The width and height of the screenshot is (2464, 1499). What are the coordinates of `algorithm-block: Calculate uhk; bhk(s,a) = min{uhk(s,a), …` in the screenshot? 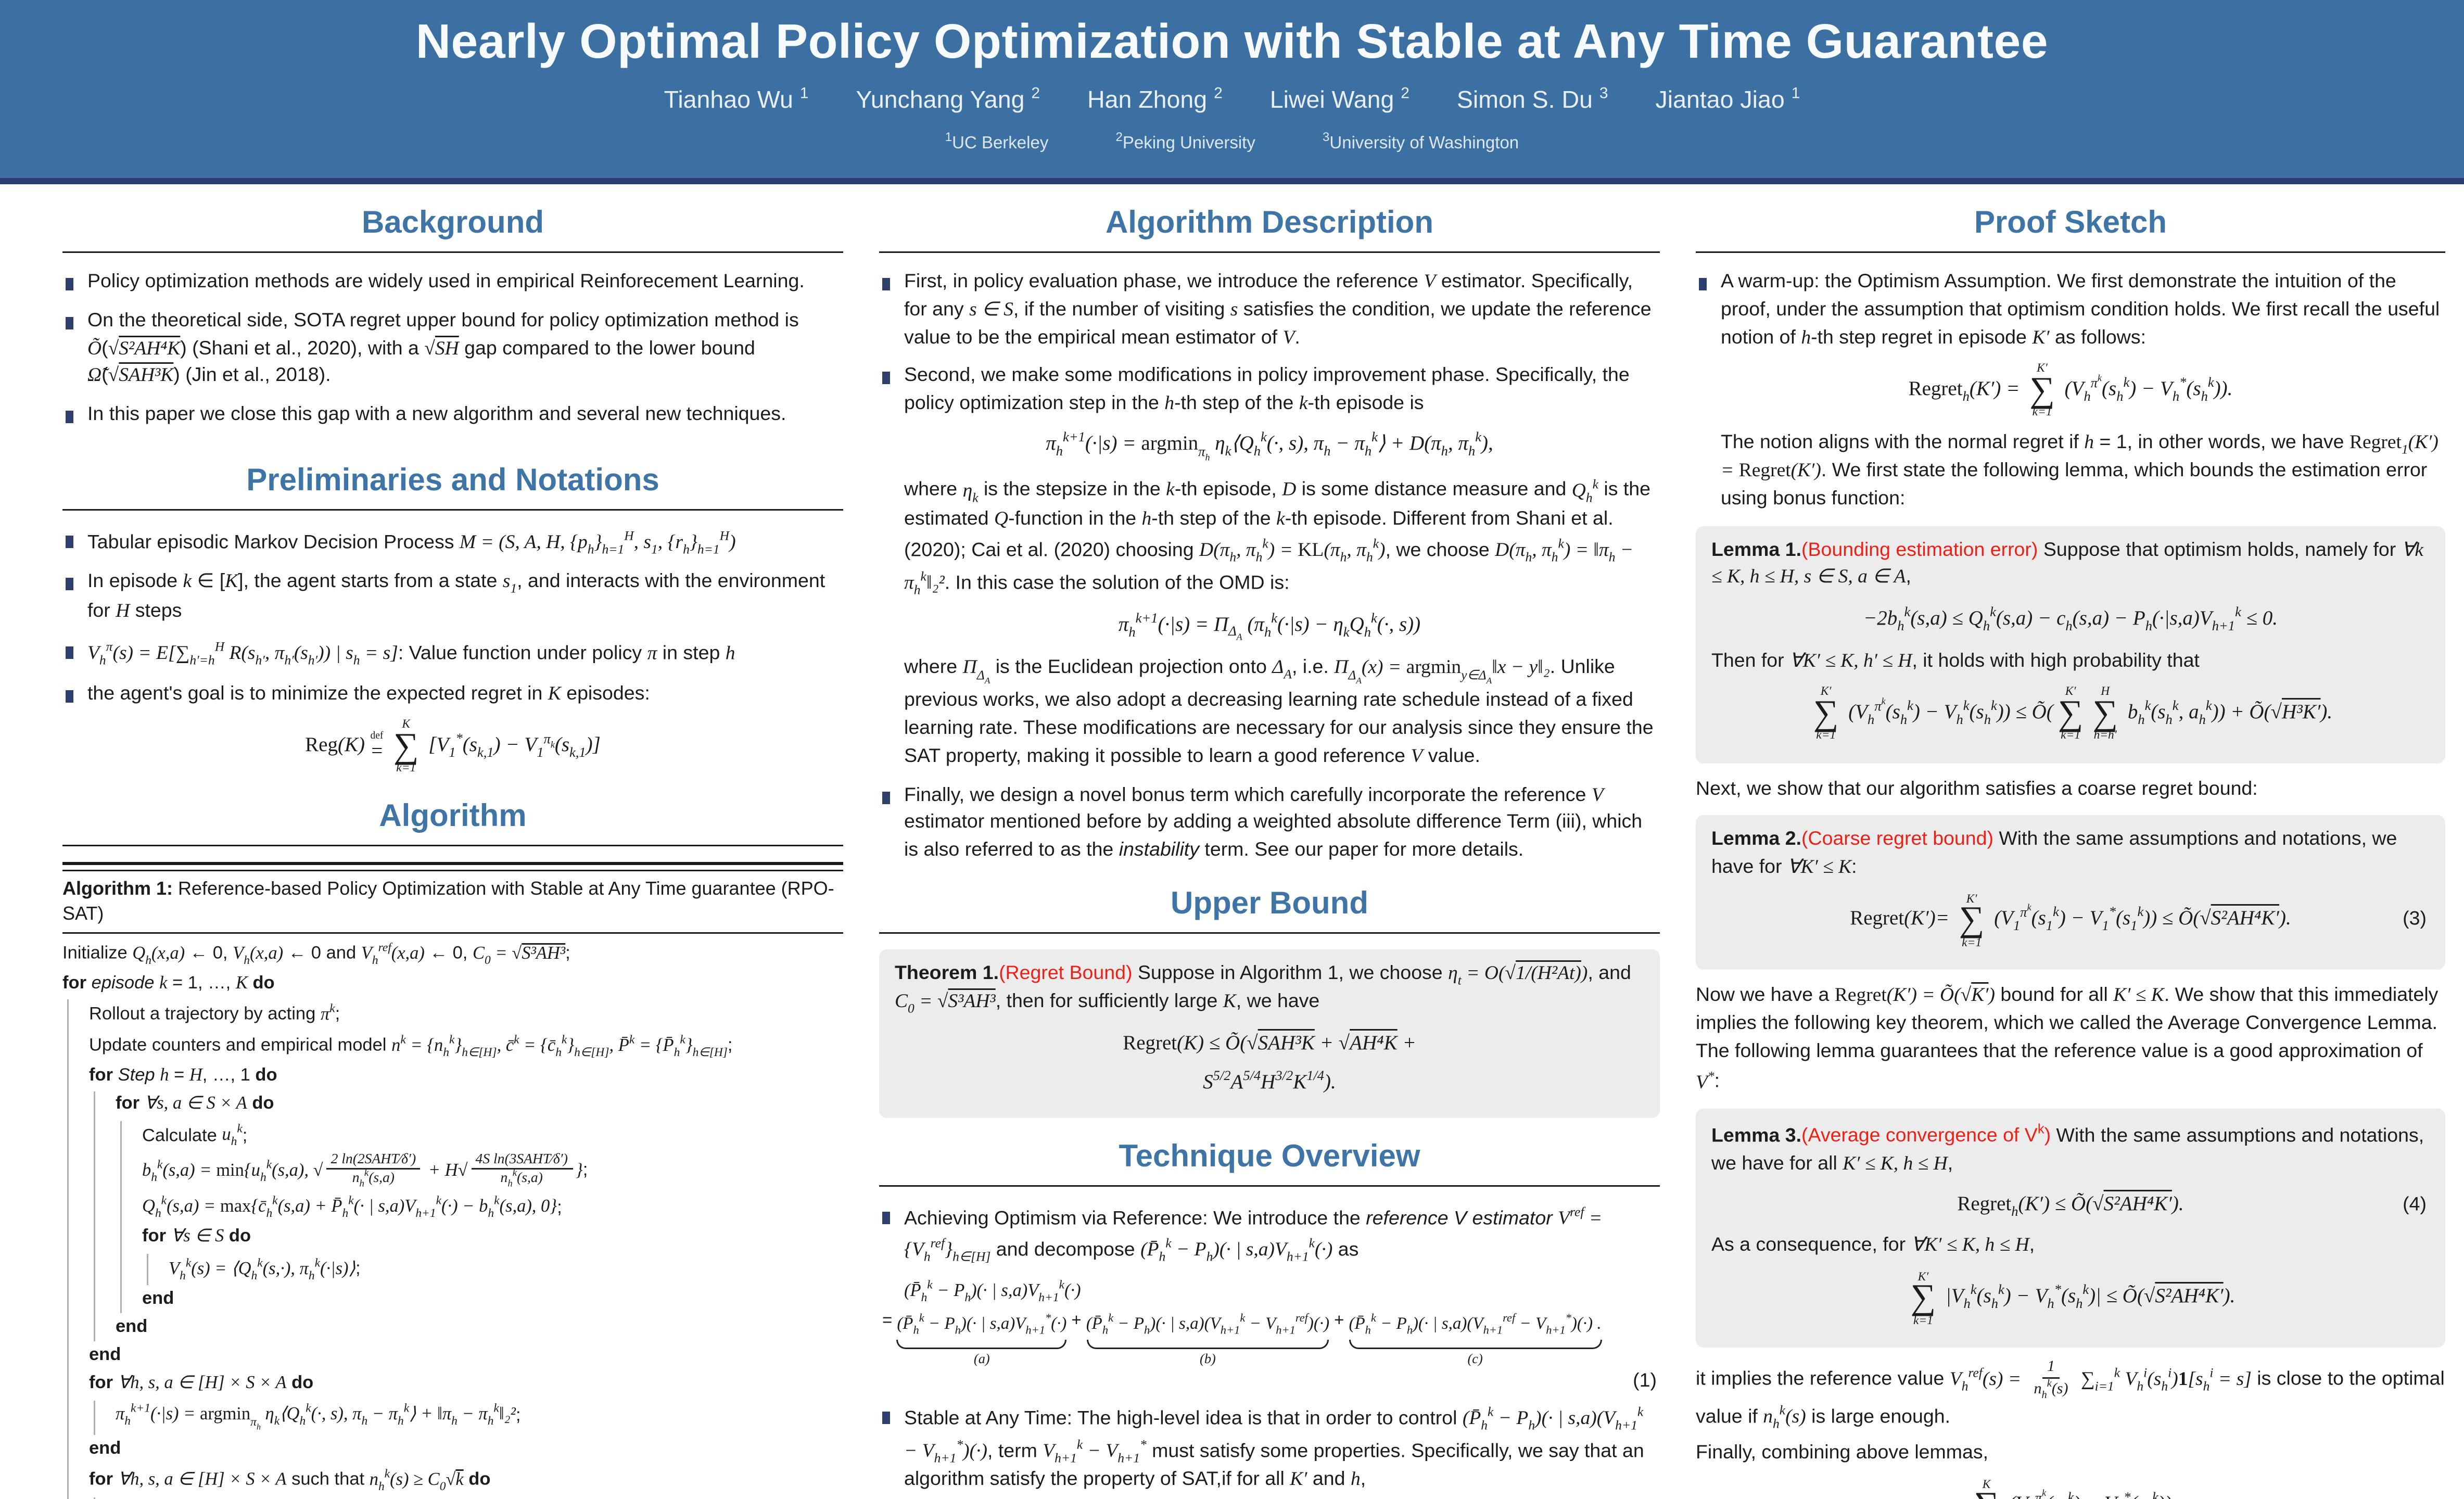 It's located at (481, 1217).